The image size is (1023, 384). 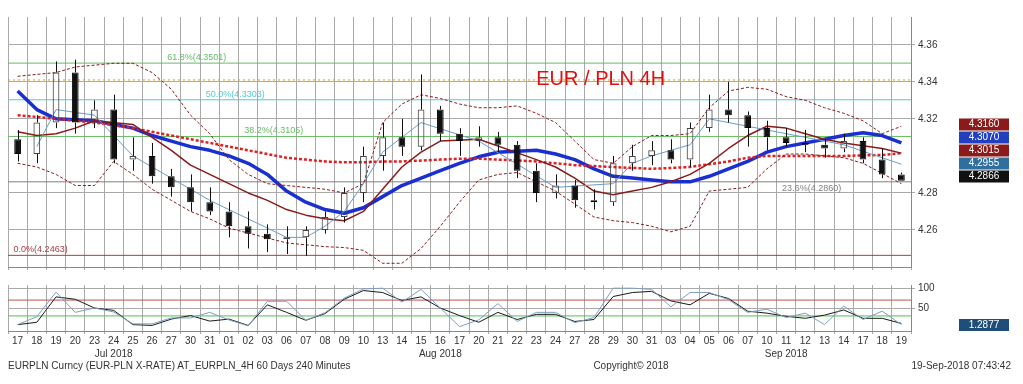 What do you see at coordinates (690, 340) in the screenshot?
I see `x-tick-label: 04` at bounding box center [690, 340].